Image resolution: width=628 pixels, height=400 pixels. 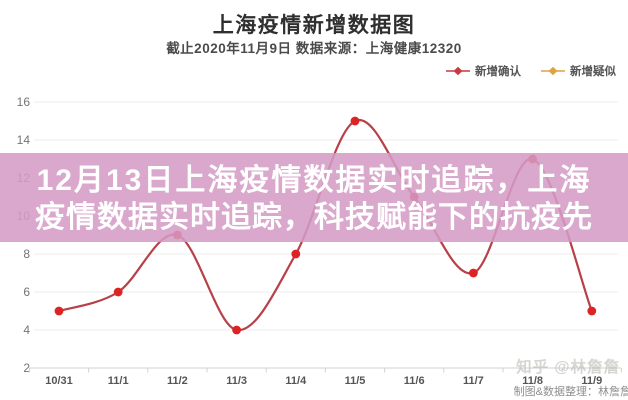 What do you see at coordinates (26, 368) in the screenshot?
I see `svg-text: 2` at bounding box center [26, 368].